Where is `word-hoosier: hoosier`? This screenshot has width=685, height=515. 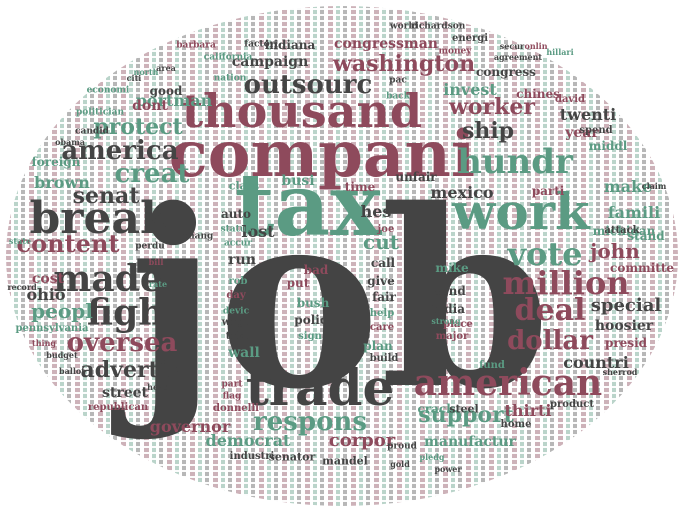 word-hoosier: hoosier is located at coordinates (624, 326).